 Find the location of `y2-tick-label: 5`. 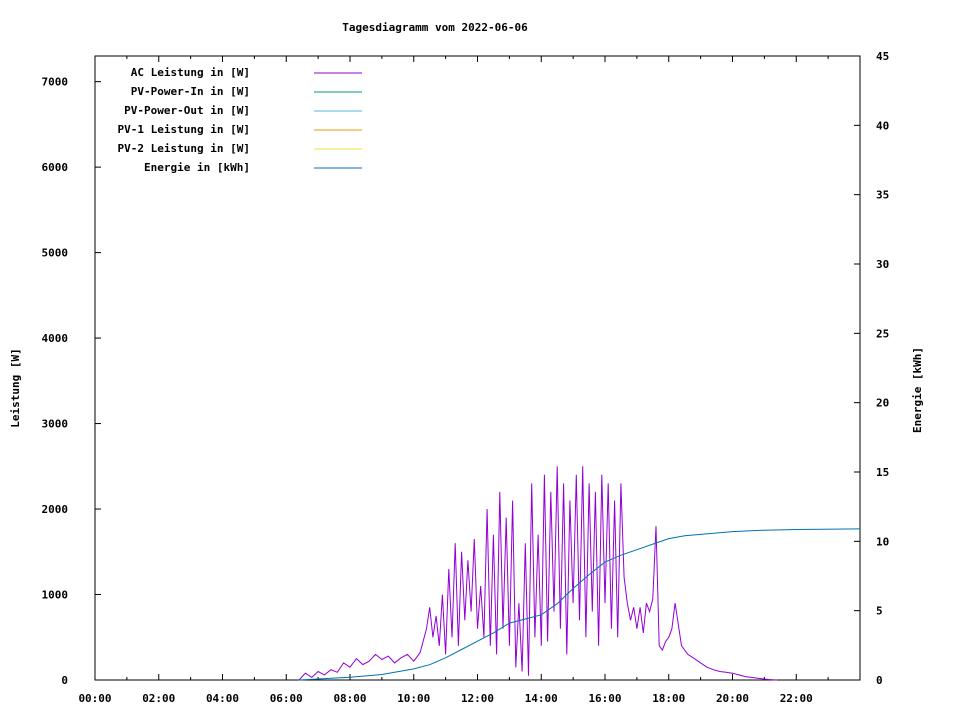

y2-tick-label: 5 is located at coordinates (879, 611).